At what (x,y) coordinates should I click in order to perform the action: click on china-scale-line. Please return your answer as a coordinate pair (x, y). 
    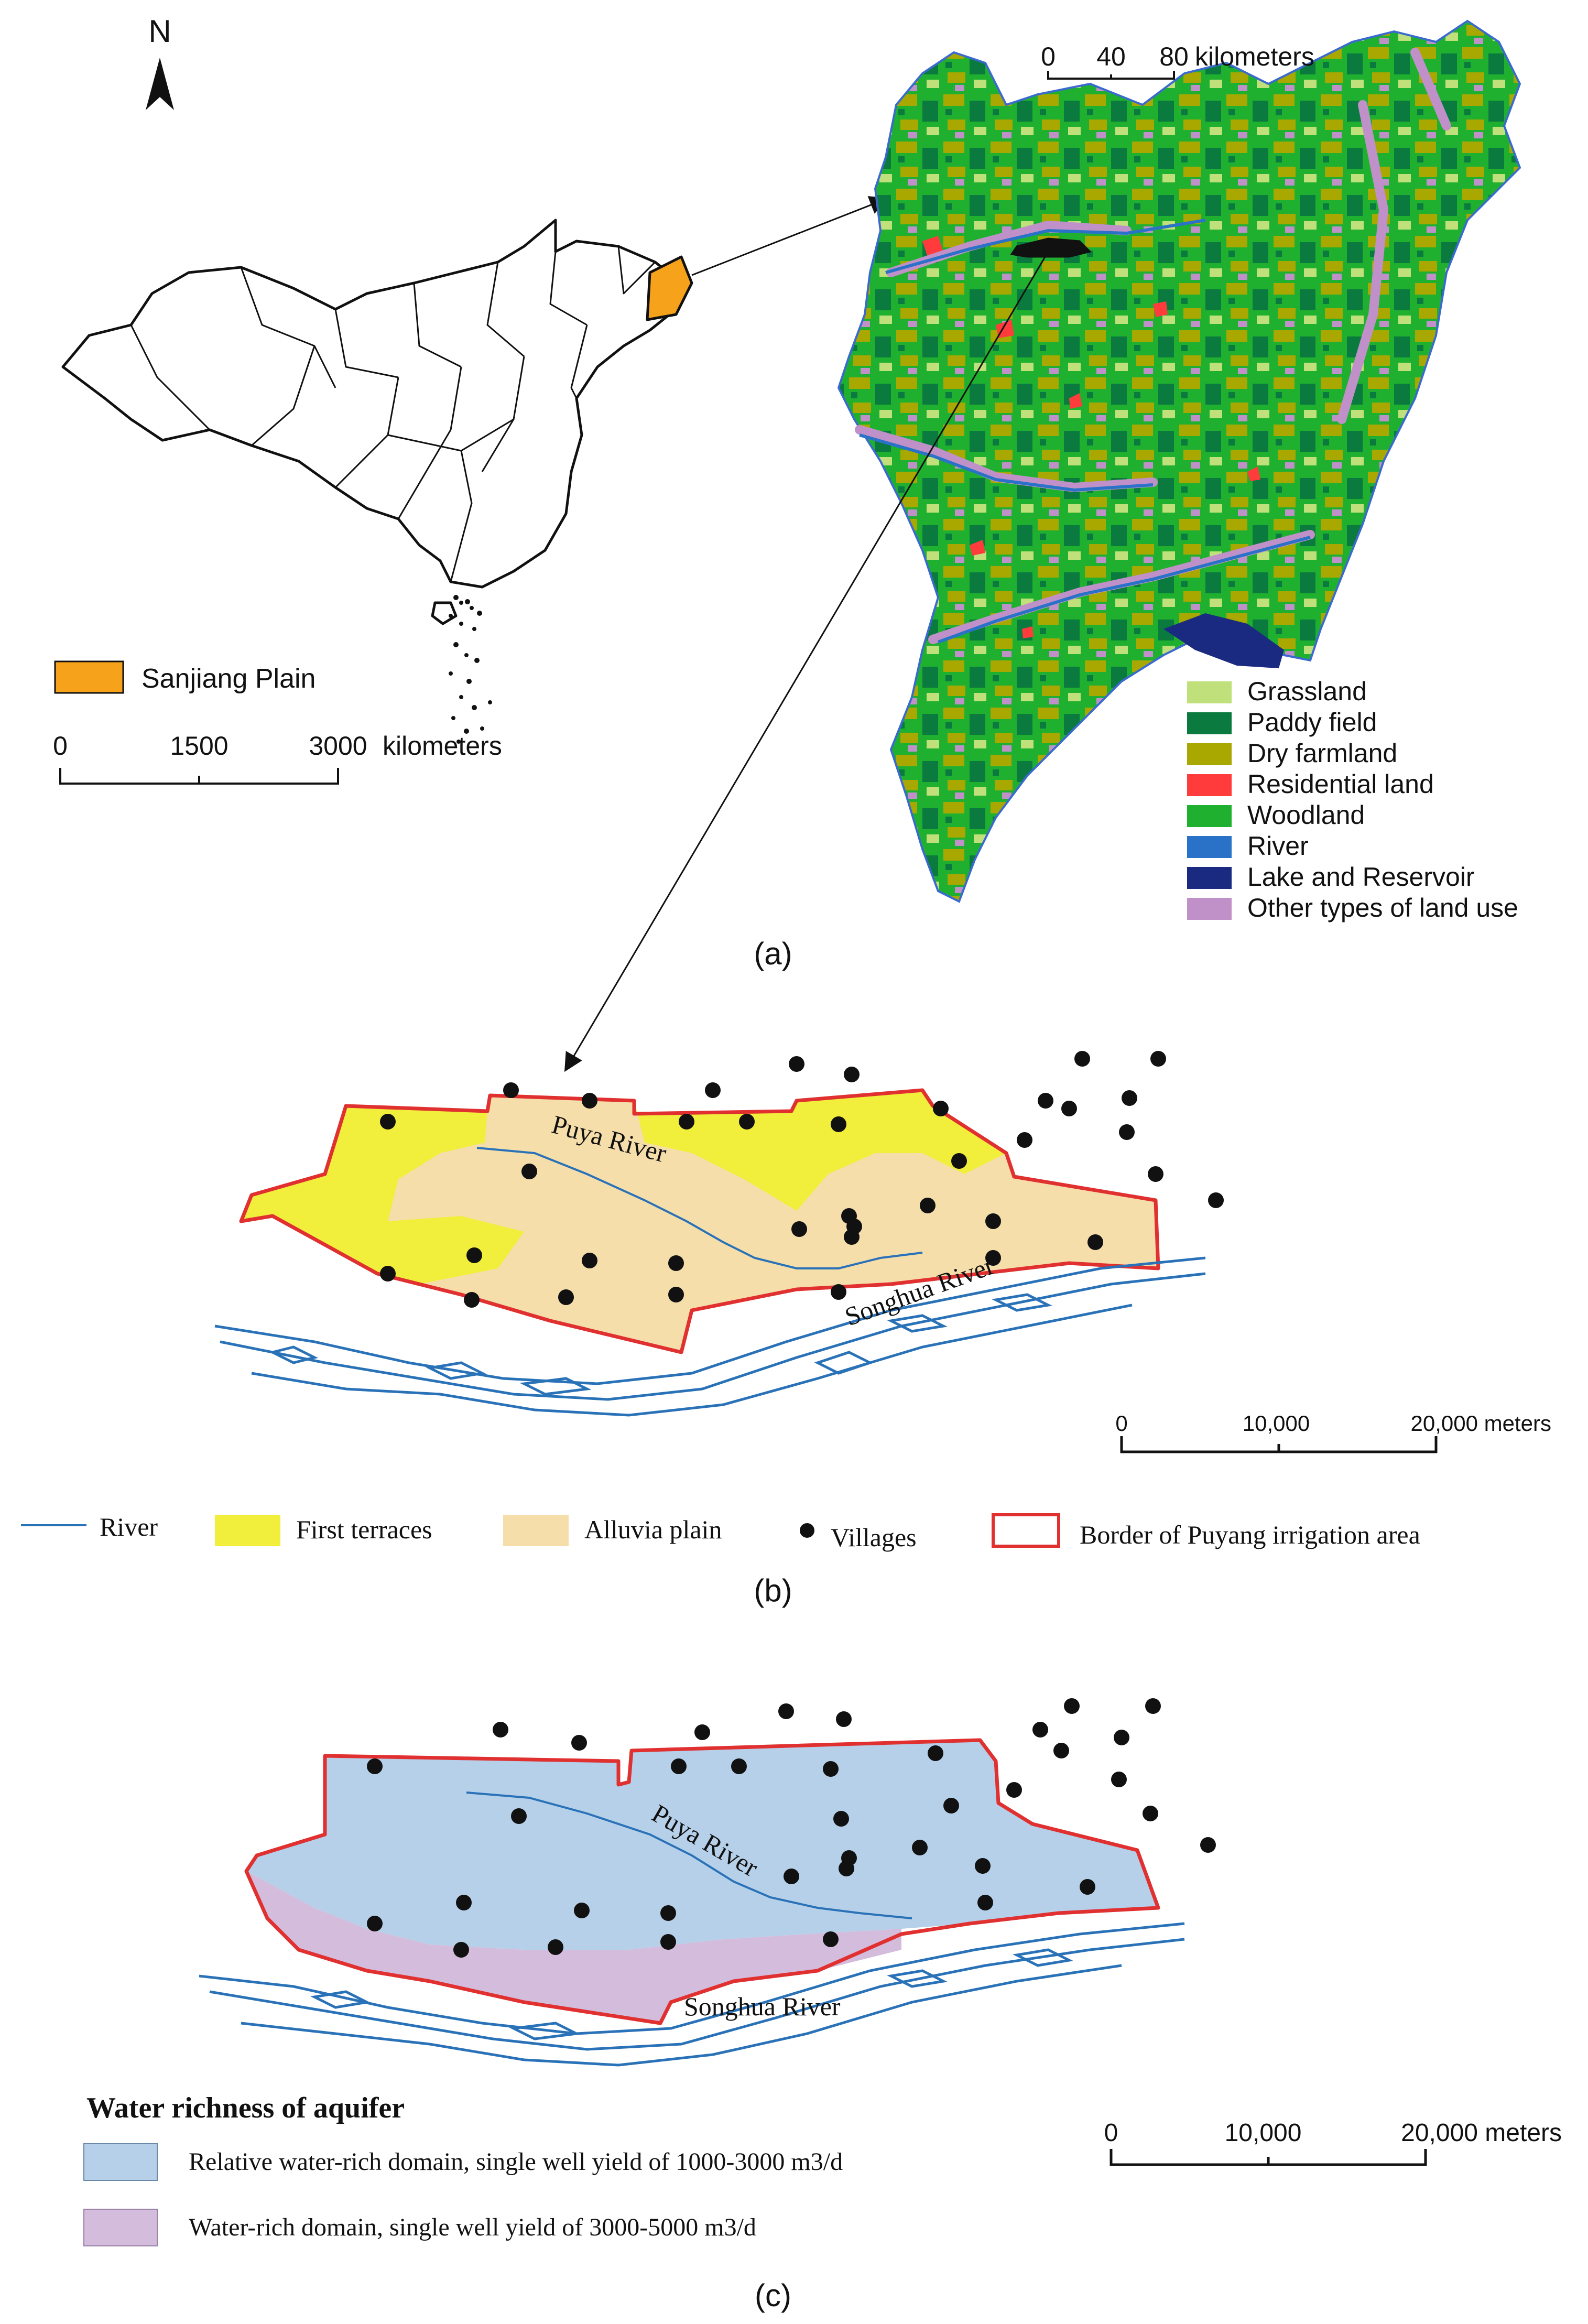
    Looking at the image, I should click on (199, 776).